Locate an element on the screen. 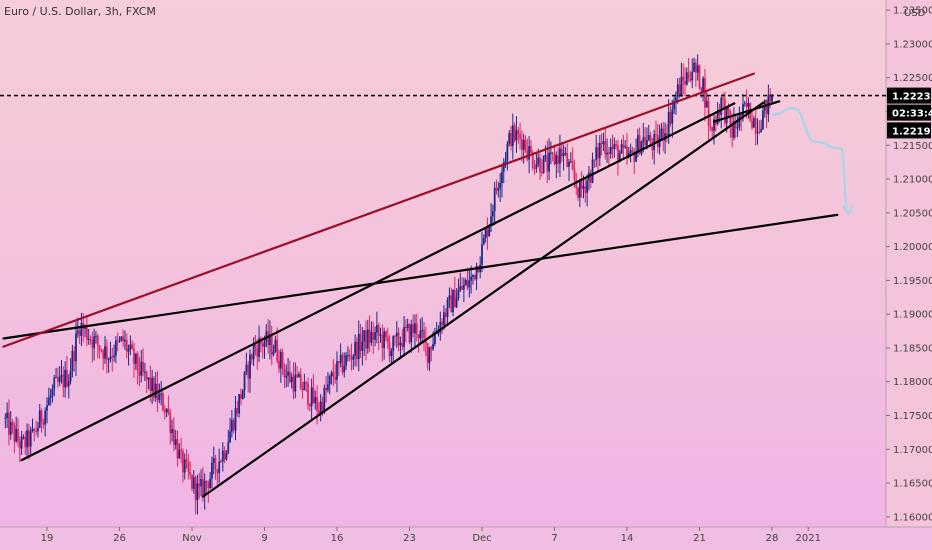  last-price-label: 1.22235 is located at coordinates (909, 95).